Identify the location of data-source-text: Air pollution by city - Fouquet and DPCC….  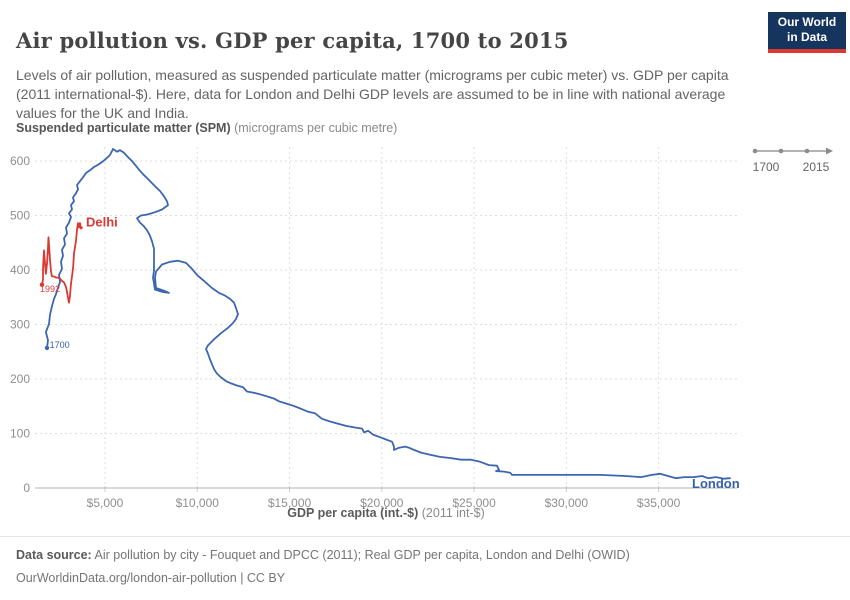
(362, 555).